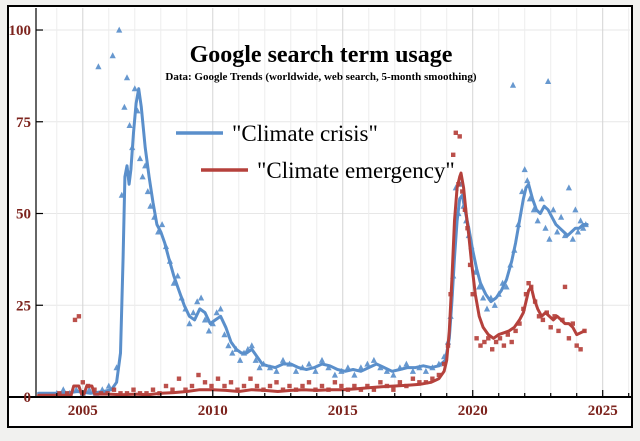 The width and height of the screenshot is (640, 441). I want to click on x-tick-label: 2010, so click(213, 411).